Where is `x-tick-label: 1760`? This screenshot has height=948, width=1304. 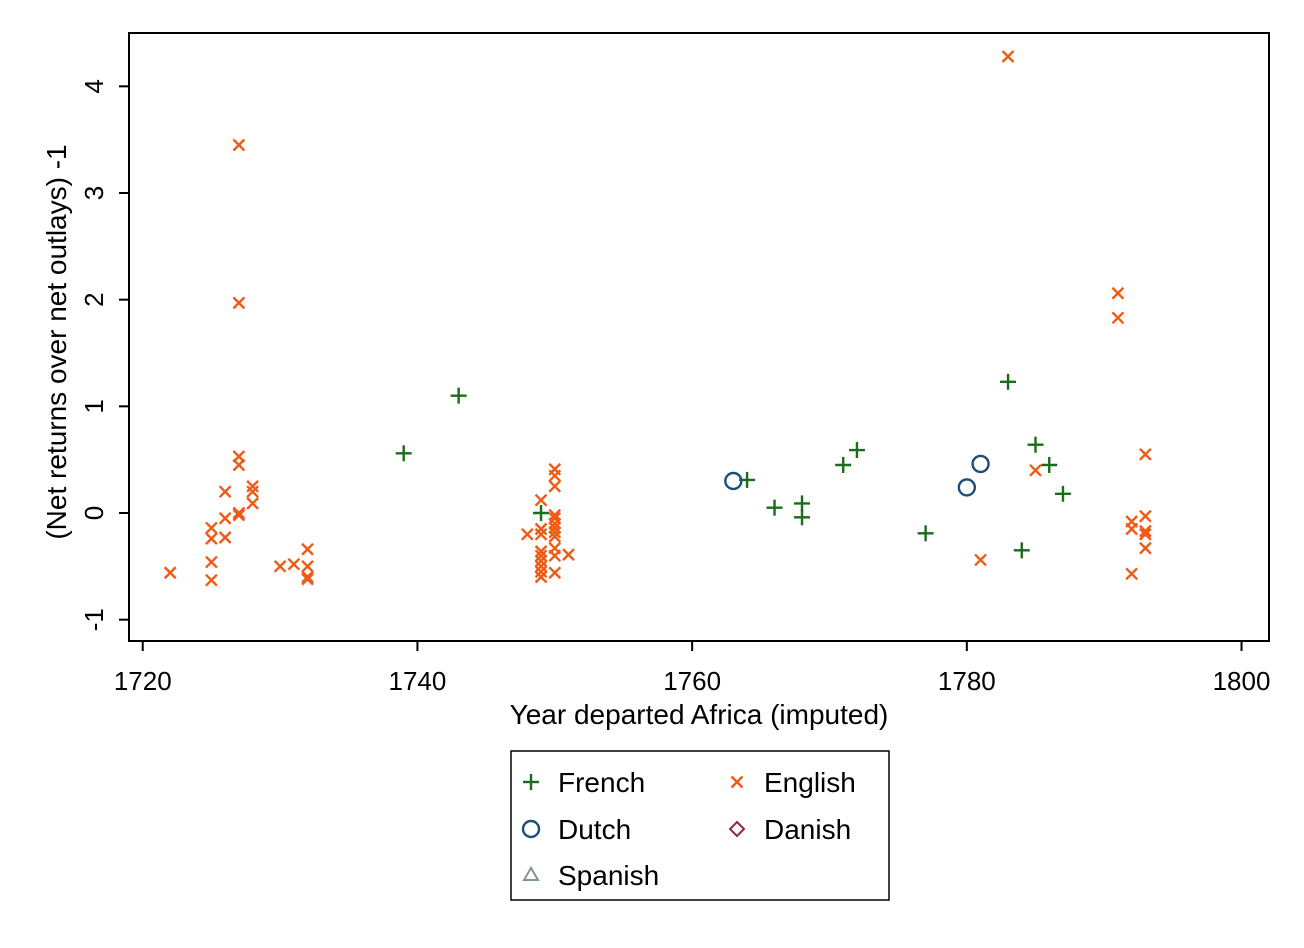 x-tick-label: 1760 is located at coordinates (692, 681).